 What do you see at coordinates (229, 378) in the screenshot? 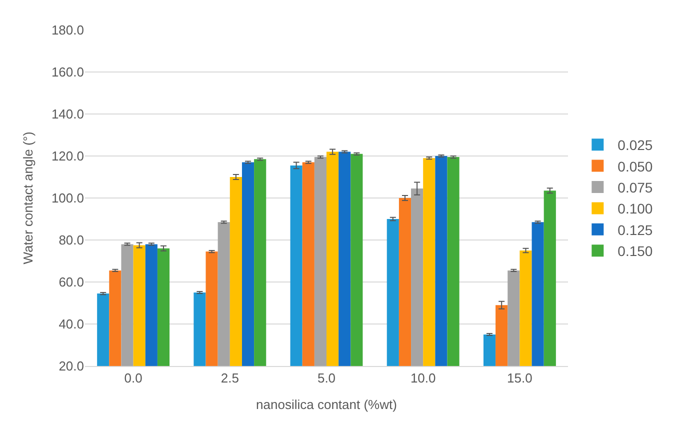
I see `x-tick-label: 2.5` at bounding box center [229, 378].